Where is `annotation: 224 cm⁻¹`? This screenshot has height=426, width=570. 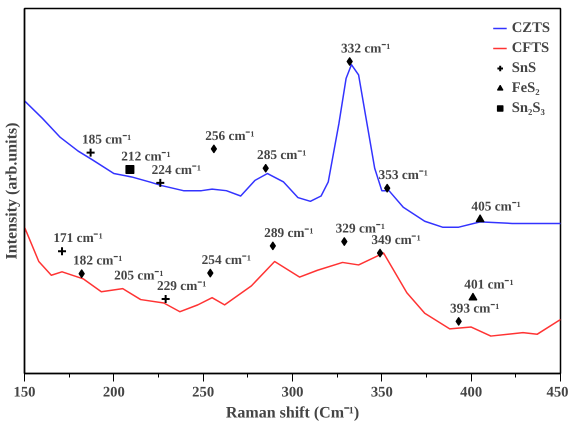 annotation: 224 cm⁻¹ is located at coordinates (176, 169).